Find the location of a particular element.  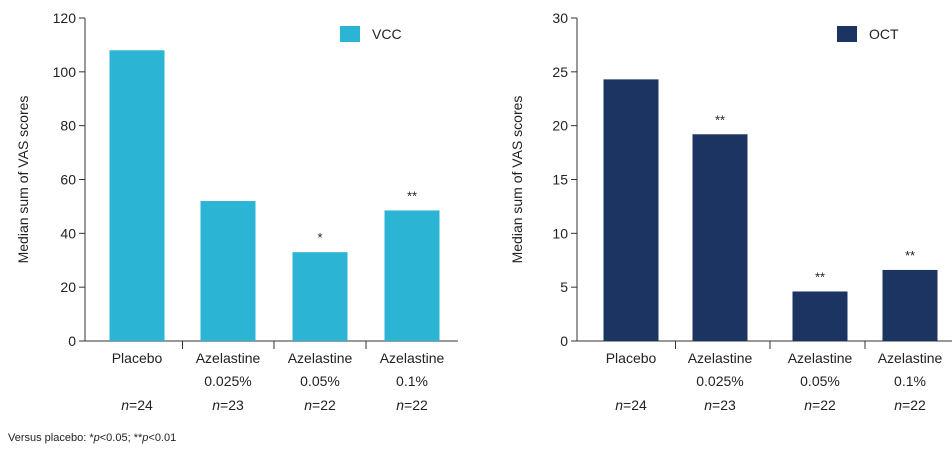

y-tick-label: 40 is located at coordinates (68, 233).